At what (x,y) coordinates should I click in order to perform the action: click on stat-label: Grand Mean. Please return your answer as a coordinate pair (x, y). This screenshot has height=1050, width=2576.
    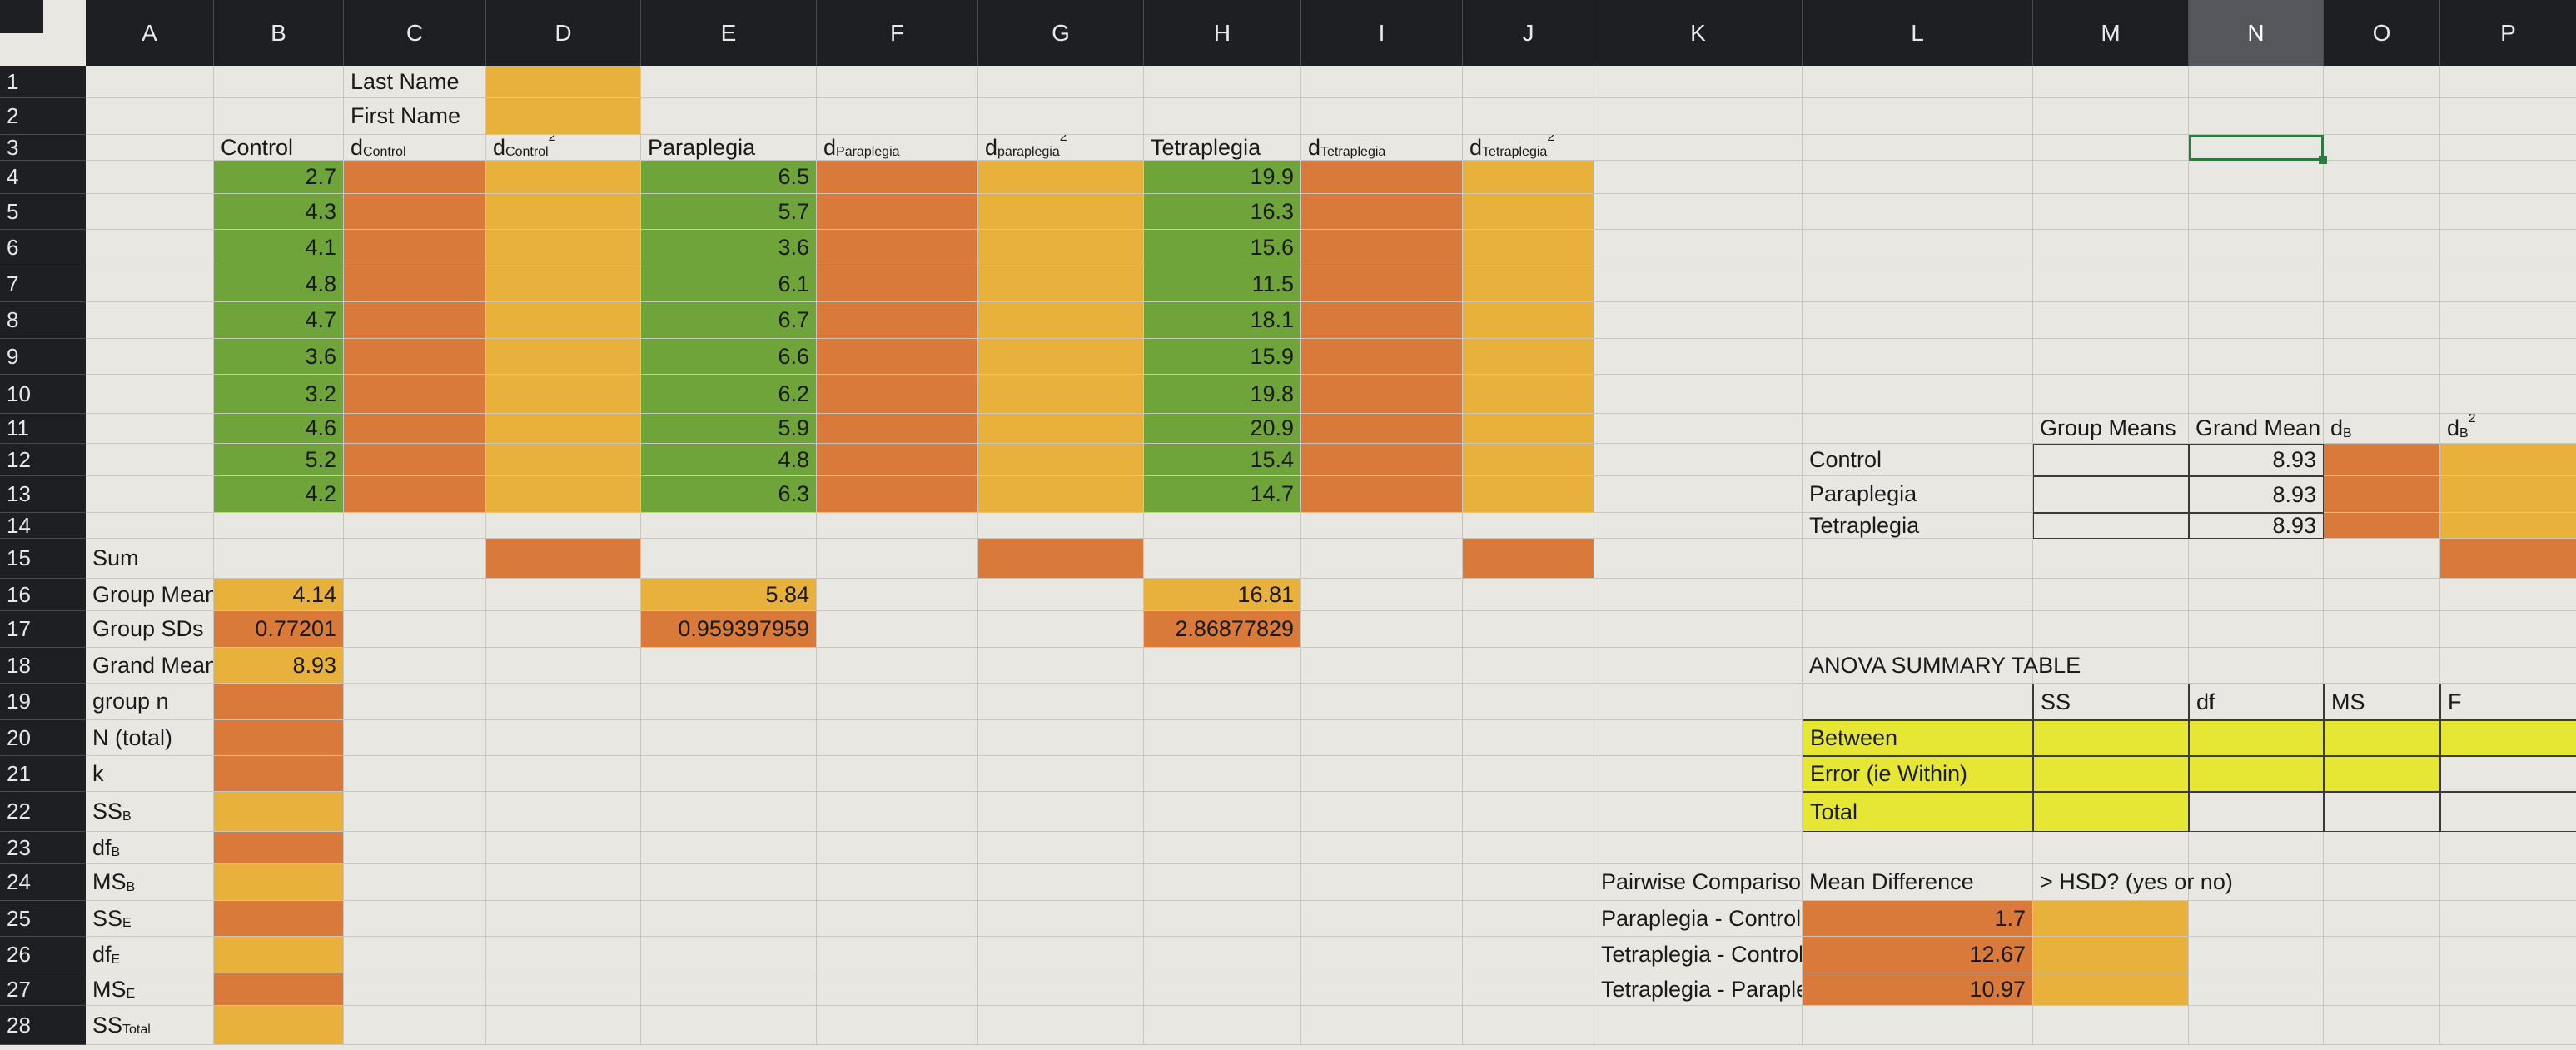
    Looking at the image, I should click on (150, 666).